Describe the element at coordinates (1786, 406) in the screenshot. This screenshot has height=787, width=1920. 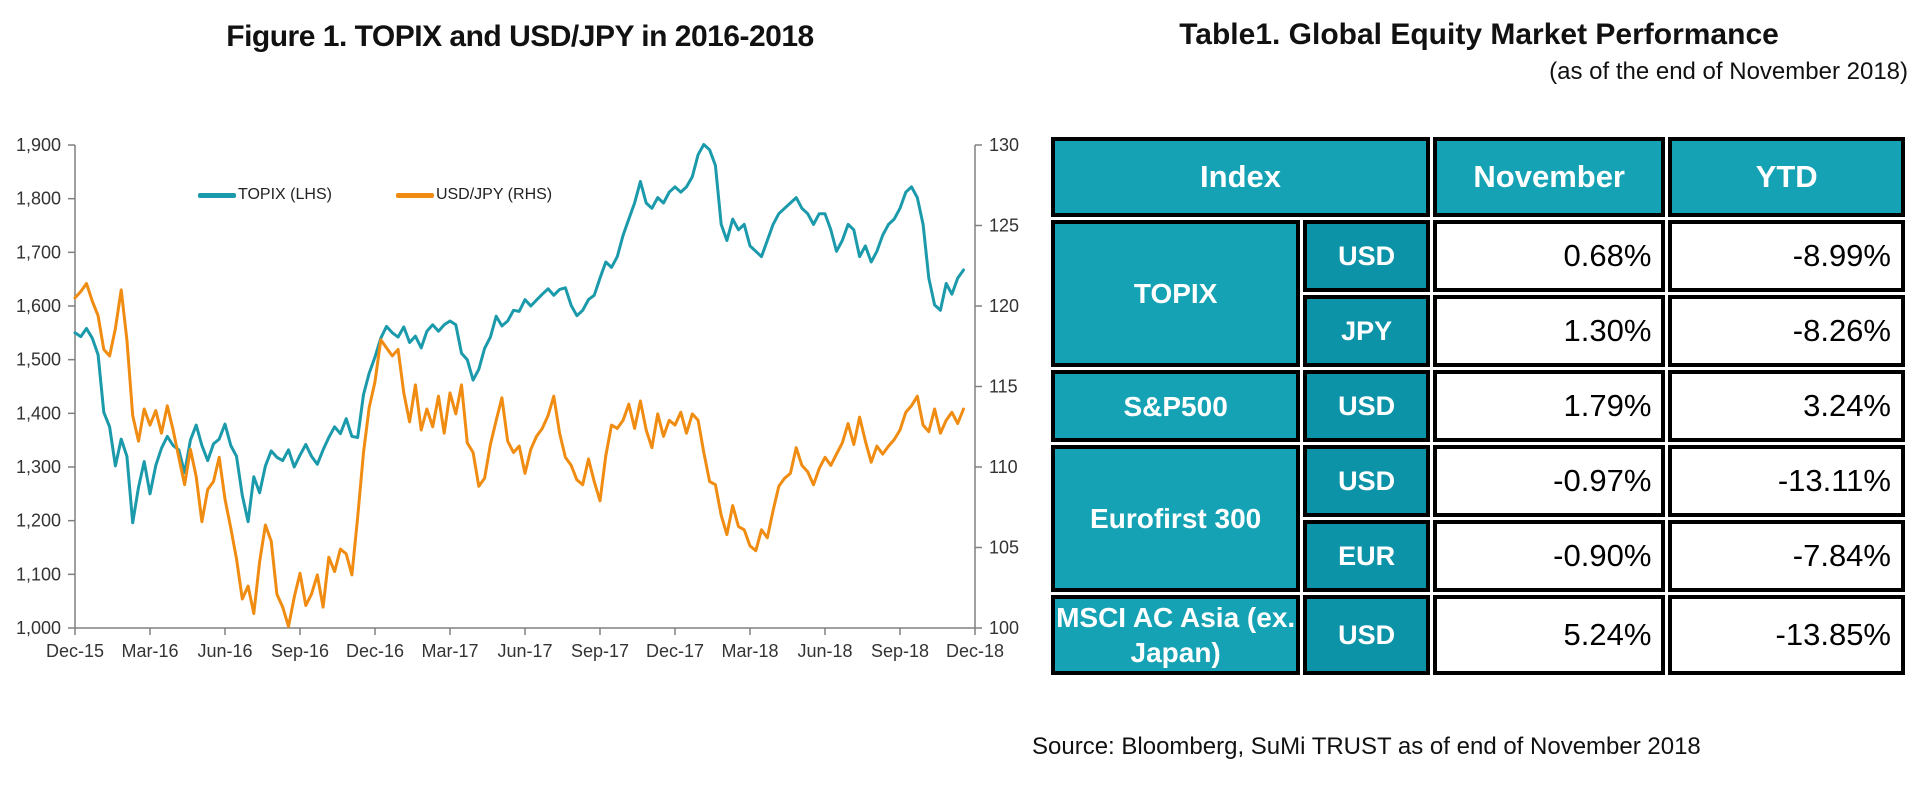
I see `ytd-value: 3.24%` at that location.